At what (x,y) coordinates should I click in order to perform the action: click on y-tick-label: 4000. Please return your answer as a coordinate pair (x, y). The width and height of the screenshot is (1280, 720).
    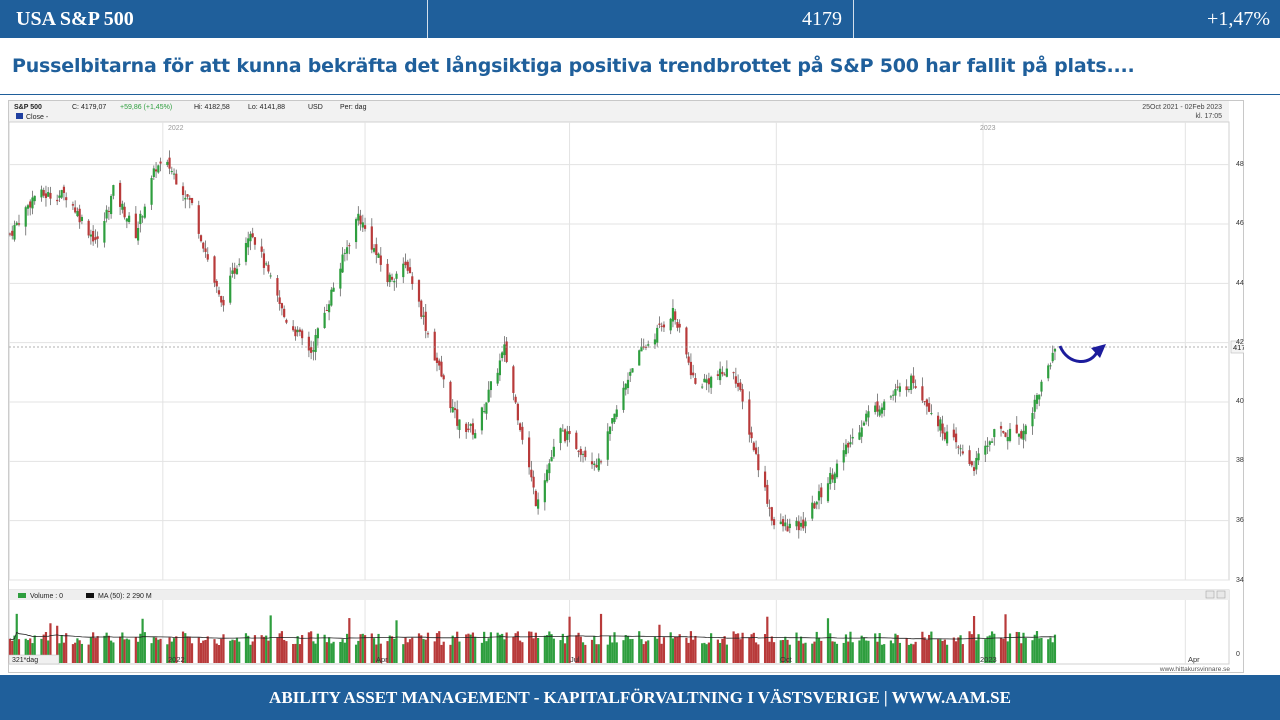
    Looking at the image, I should click on (1240, 401).